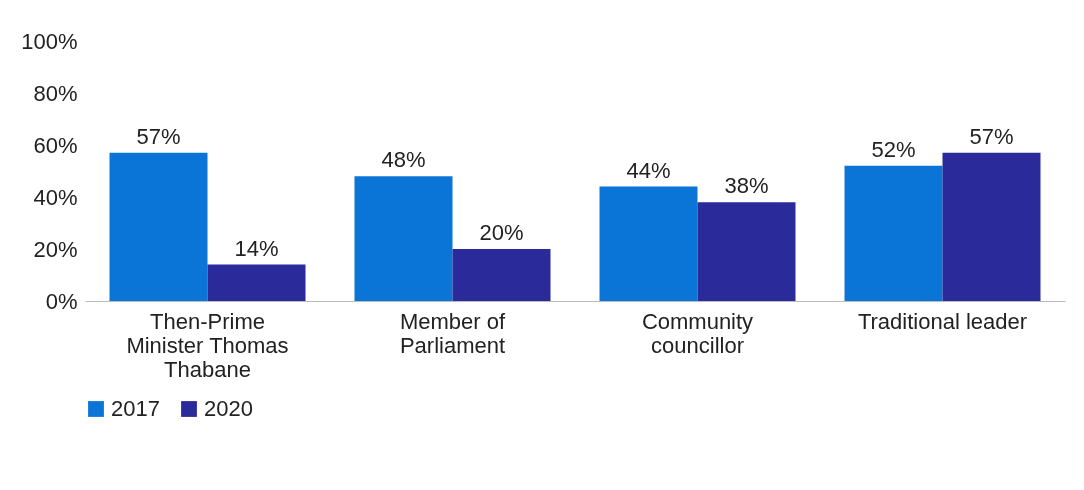 Image resolution: width=1084 pixels, height=490 pixels. Describe the element at coordinates (501, 232) in the screenshot. I see `data-label: 20%` at that location.